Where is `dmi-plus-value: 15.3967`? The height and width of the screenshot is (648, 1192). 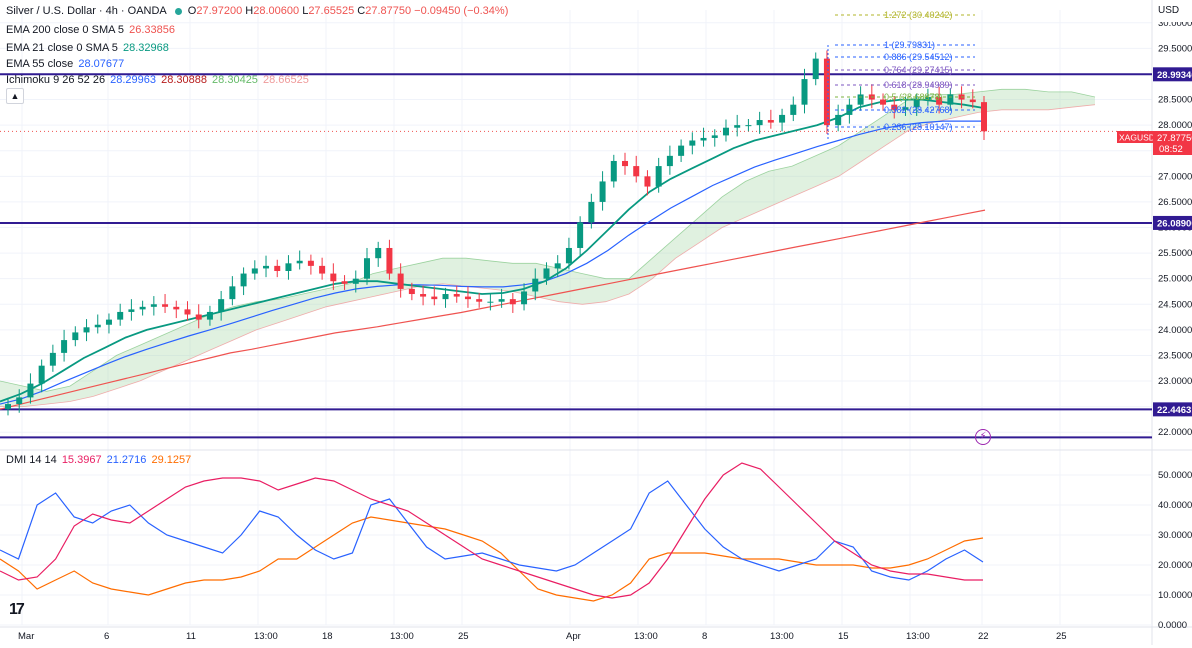 dmi-plus-value: 15.3967 is located at coordinates (81, 460).